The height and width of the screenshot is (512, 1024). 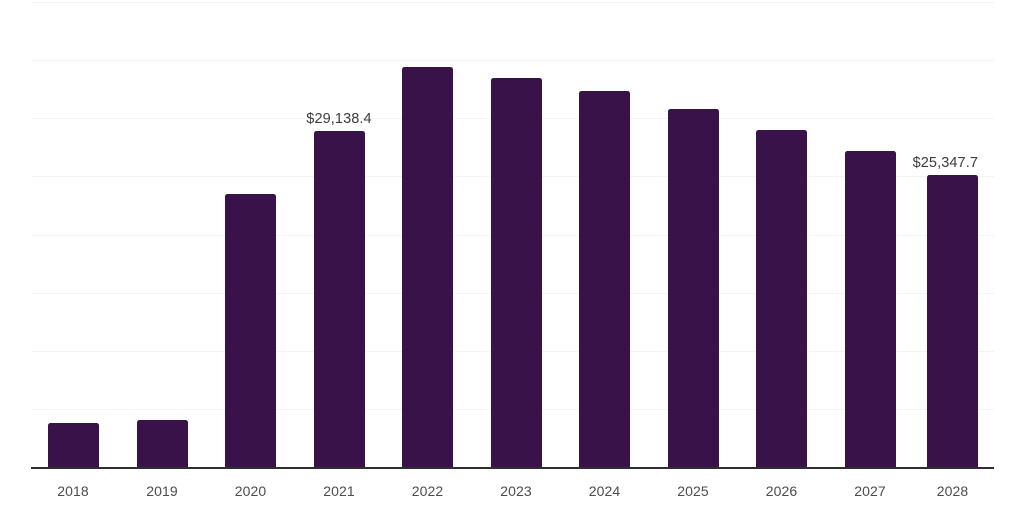 I want to click on bar-group-2020, so click(x=250, y=234).